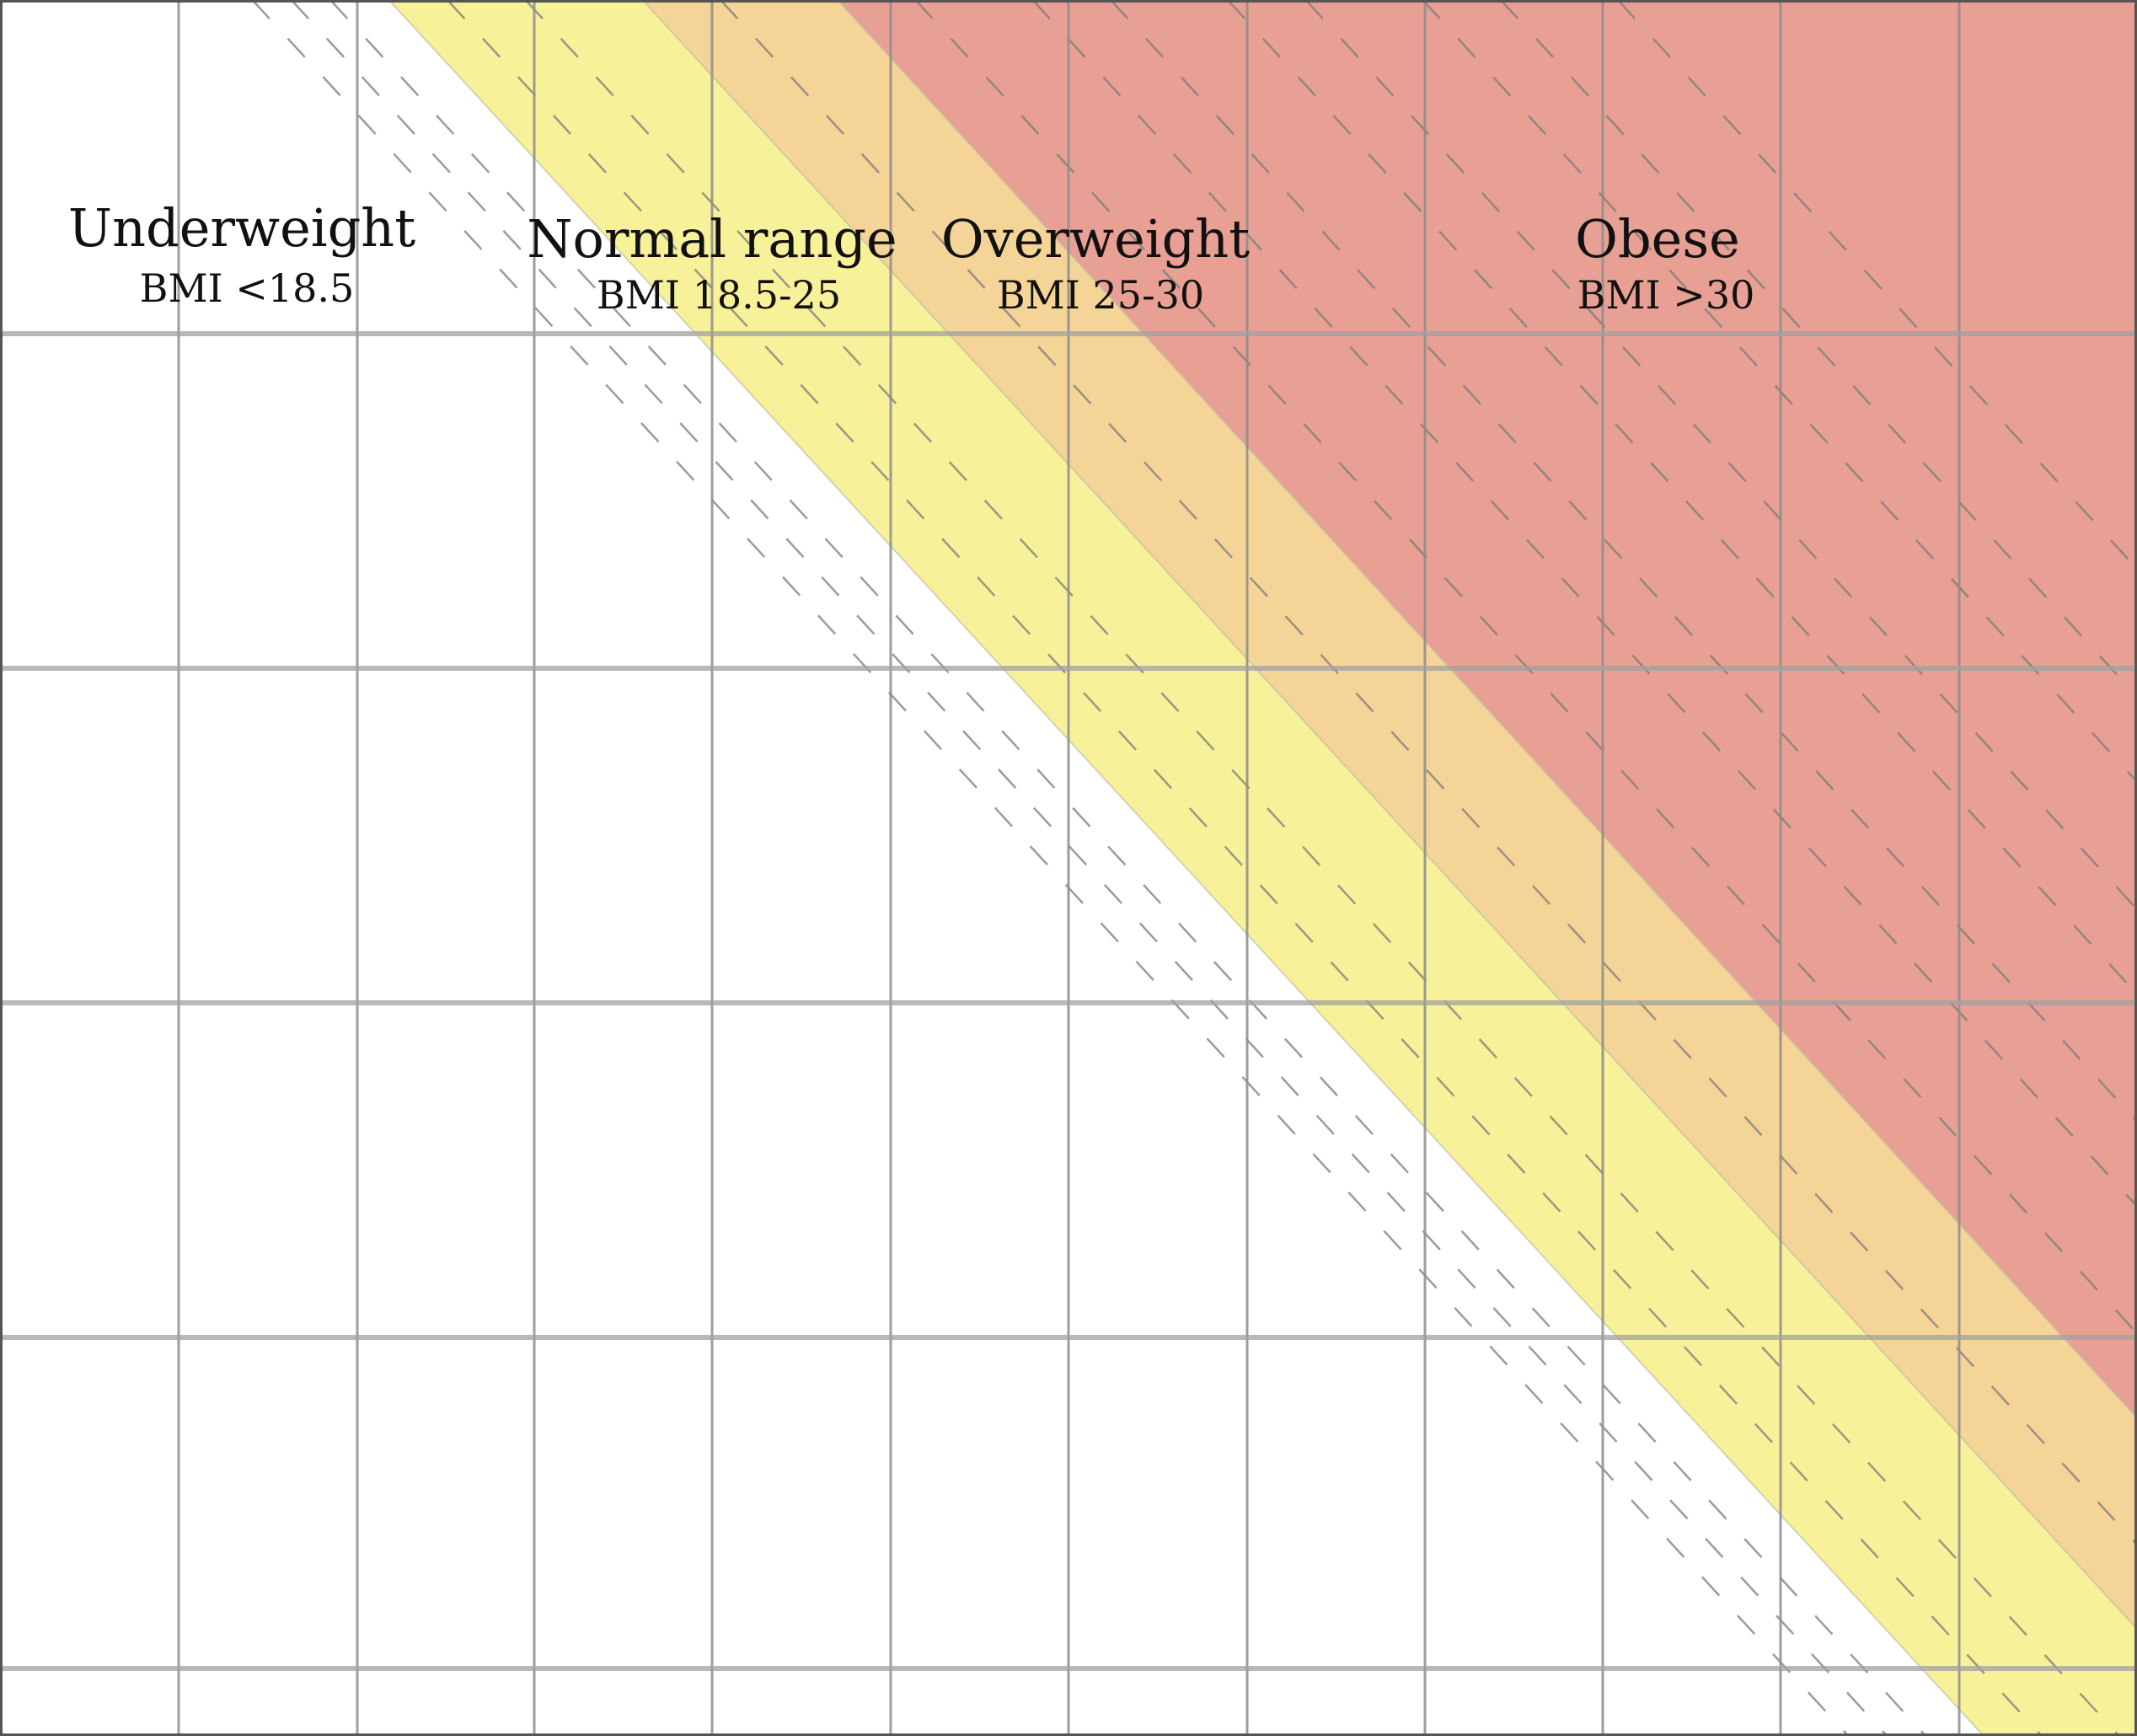 This screenshot has width=2137, height=1736. I want to click on band-sub-obese: BMI >30, so click(1666, 295).